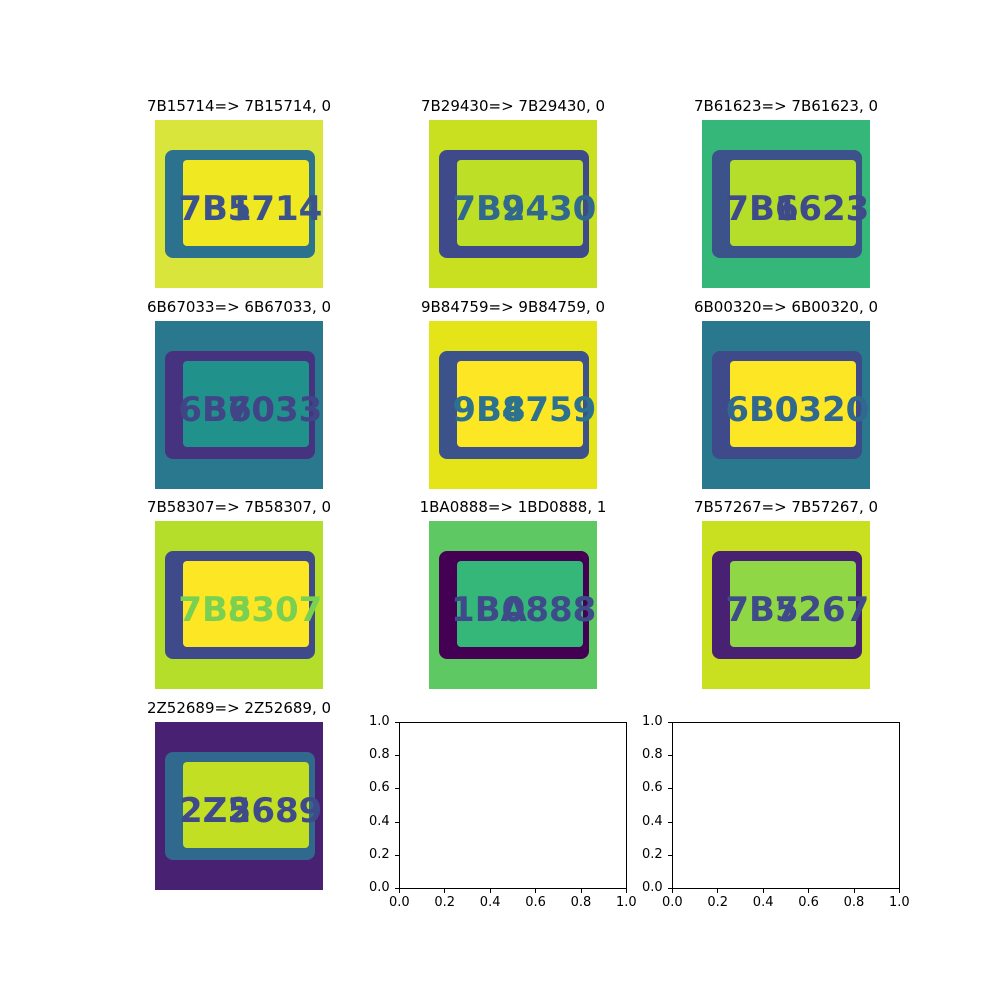 The image size is (1000, 1000). I want to click on plate-characters-left: 1BA, so click(489, 610).